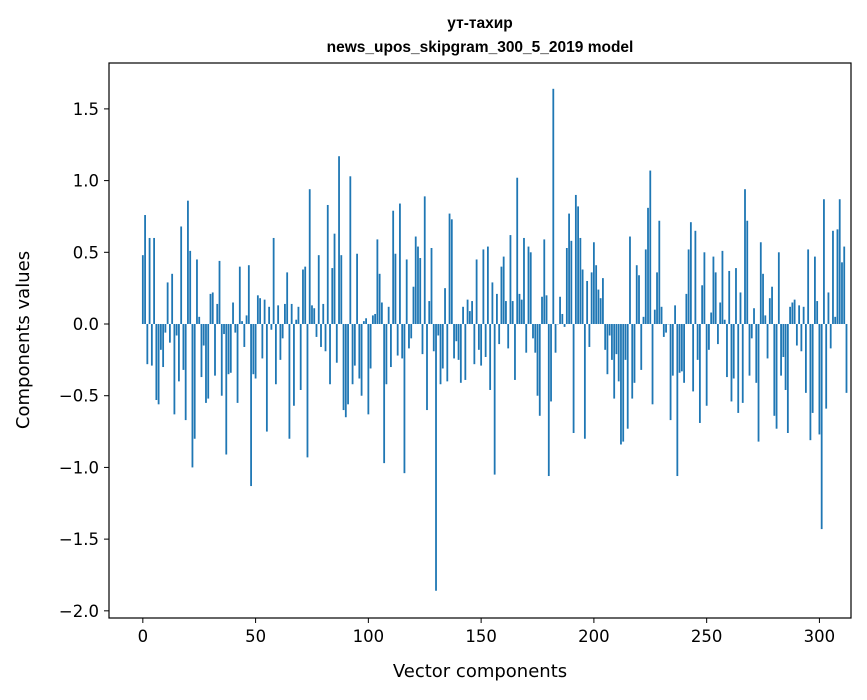 Image resolution: width=867 pixels, height=700 pixels. What do you see at coordinates (369, 636) in the screenshot?
I see `x-tick-label: 100` at bounding box center [369, 636].